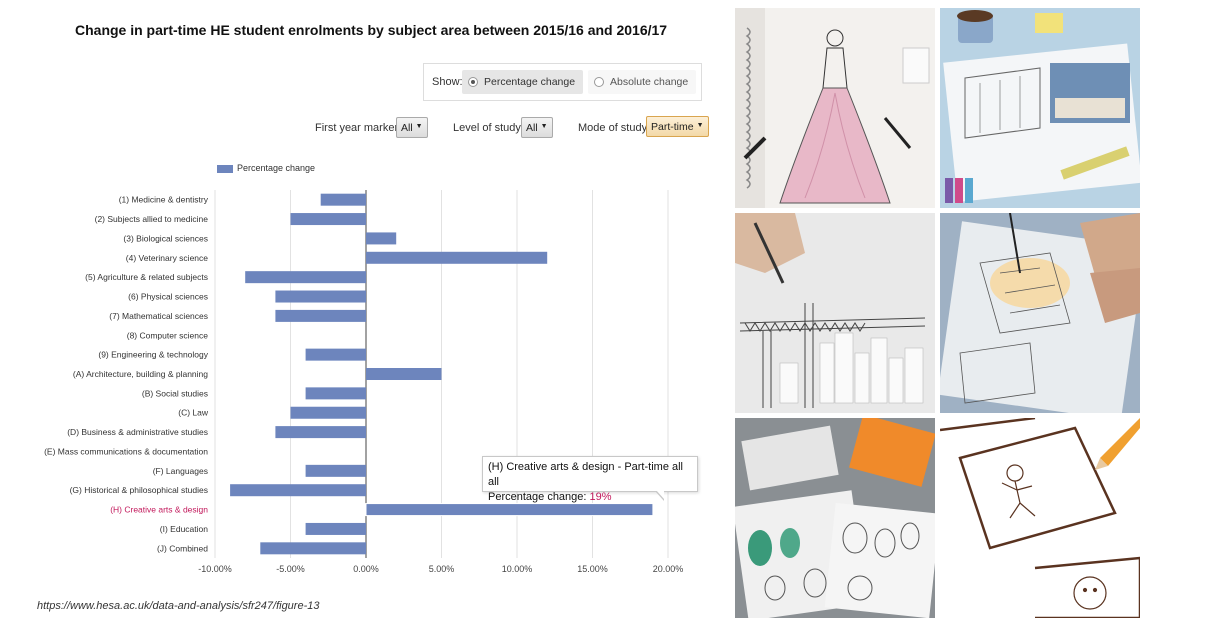  What do you see at coordinates (537, 497) in the screenshot?
I see `tooltip-label: Percentage change:` at bounding box center [537, 497].